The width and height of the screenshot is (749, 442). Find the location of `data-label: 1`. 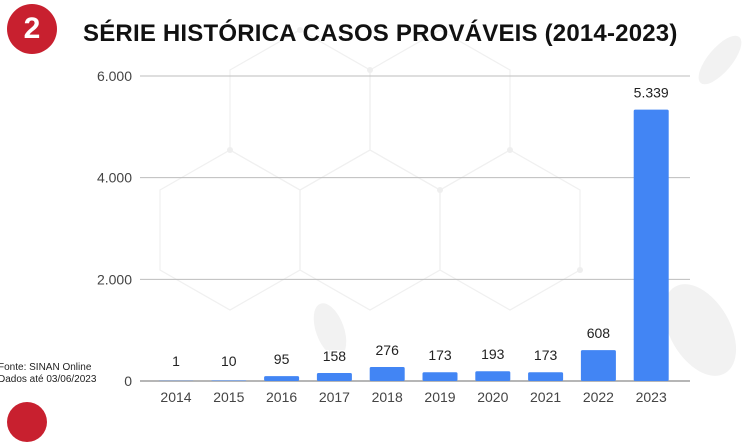

data-label: 1 is located at coordinates (176, 361).